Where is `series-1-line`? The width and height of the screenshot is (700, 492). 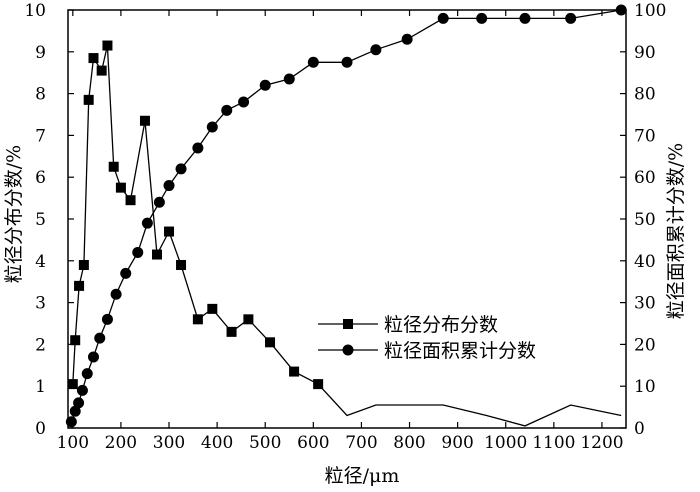
series-1-line is located at coordinates (469, 405).